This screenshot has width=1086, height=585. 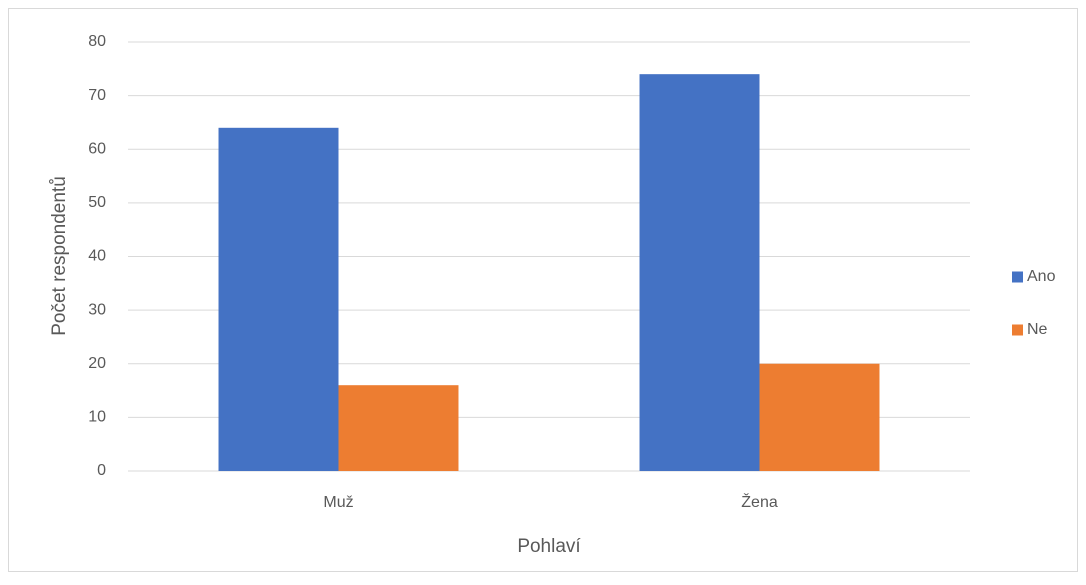 What do you see at coordinates (1037, 329) in the screenshot?
I see `legend-label: Ne` at bounding box center [1037, 329].